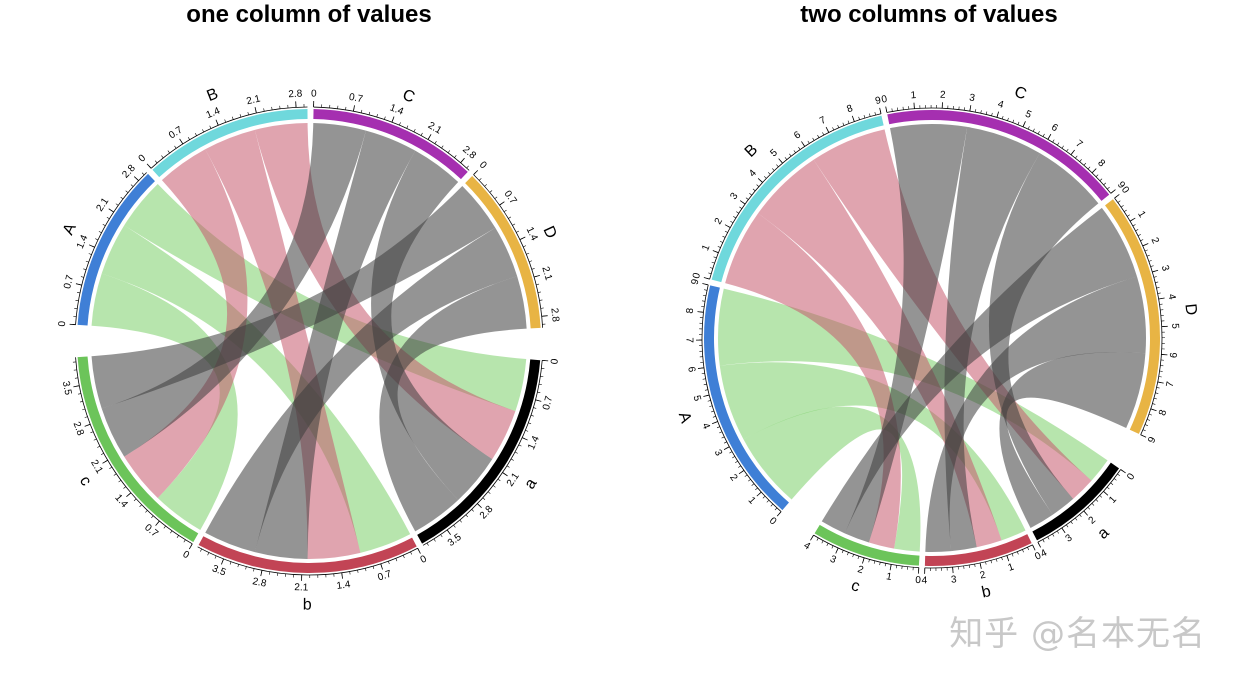 This screenshot has width=1240, height=685. I want to click on tick-label: 3.5, so click(455, 540).